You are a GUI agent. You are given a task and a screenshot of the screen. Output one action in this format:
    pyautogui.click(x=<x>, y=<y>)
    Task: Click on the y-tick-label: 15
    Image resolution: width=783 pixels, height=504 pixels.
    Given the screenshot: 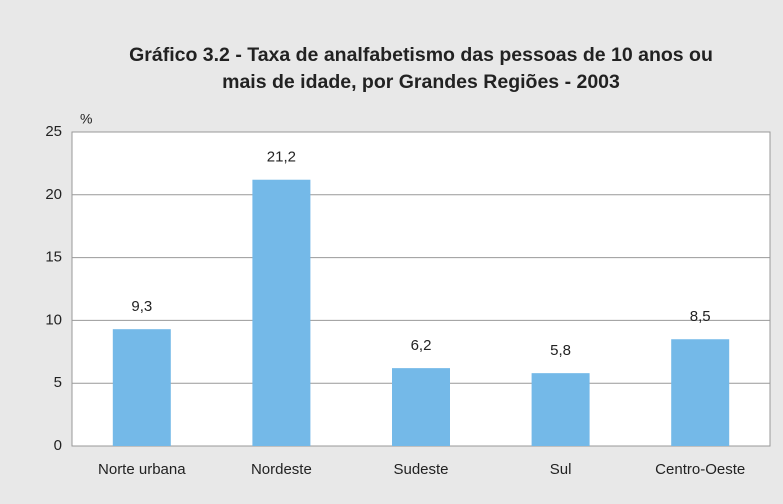 What is the action you would take?
    pyautogui.click(x=53, y=257)
    